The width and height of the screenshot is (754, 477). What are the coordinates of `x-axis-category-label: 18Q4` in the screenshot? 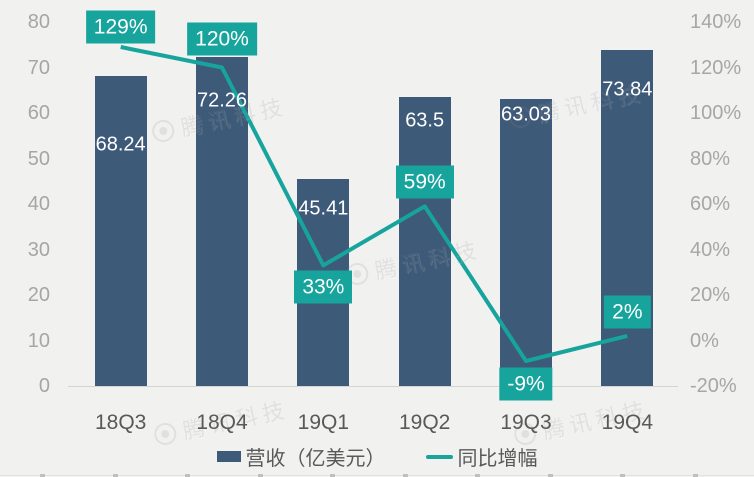 It's located at (222, 422).